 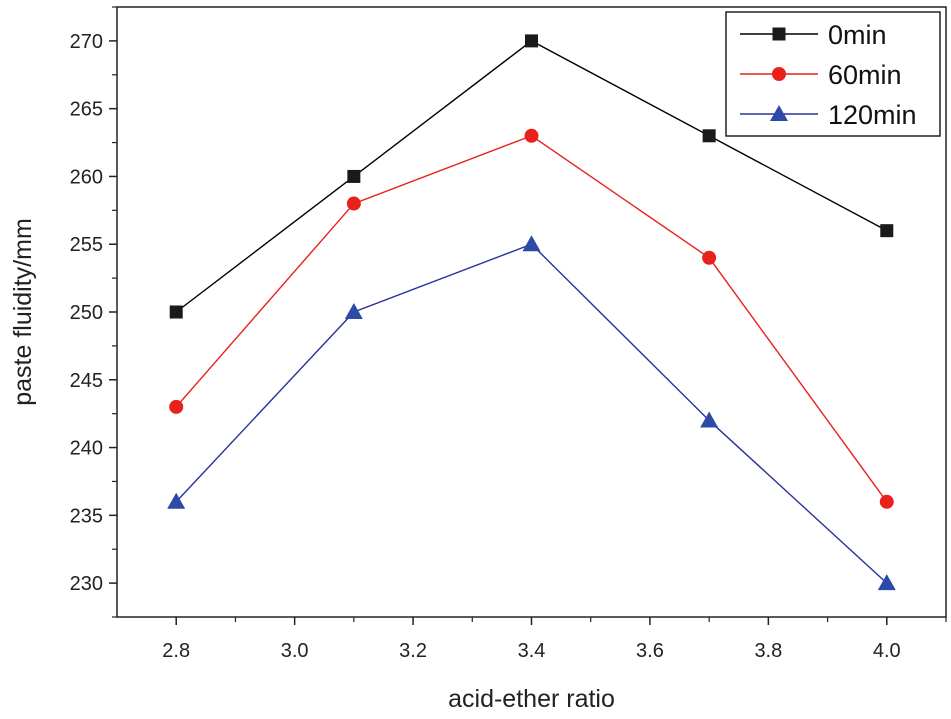 What do you see at coordinates (821, 75) in the screenshot?
I see `legend-item: 60min` at bounding box center [821, 75].